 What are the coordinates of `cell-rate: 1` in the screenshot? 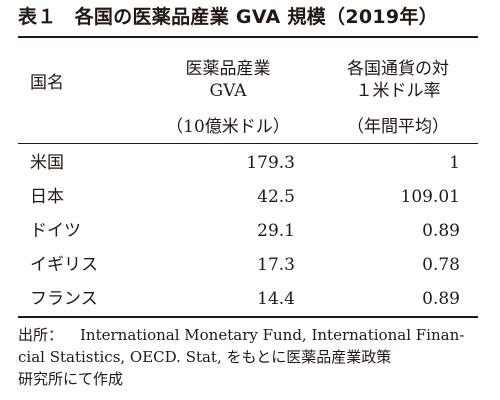 It's located at (454, 163).